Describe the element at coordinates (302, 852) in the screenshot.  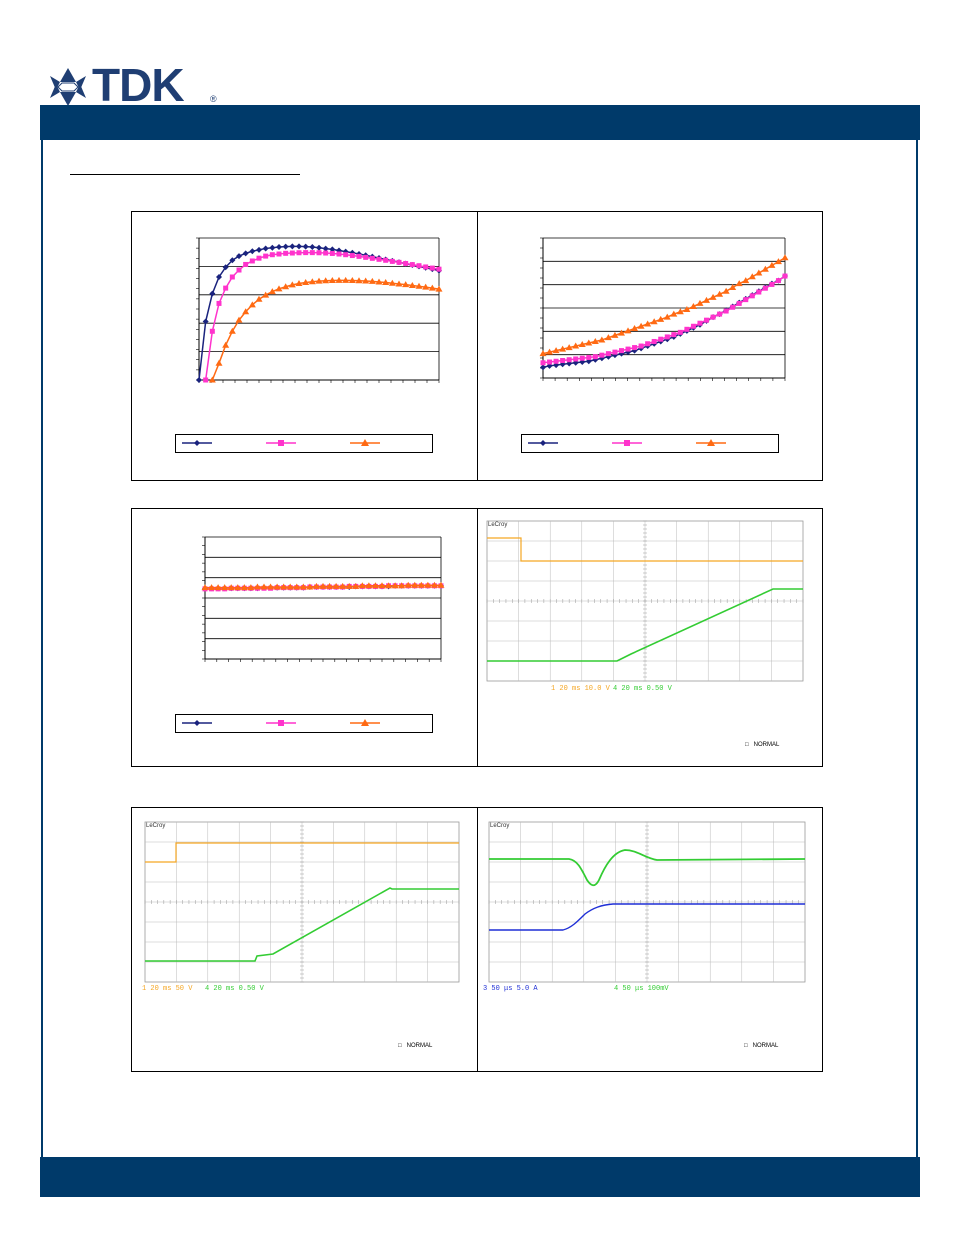
I see `scope2-input-trace` at that location.